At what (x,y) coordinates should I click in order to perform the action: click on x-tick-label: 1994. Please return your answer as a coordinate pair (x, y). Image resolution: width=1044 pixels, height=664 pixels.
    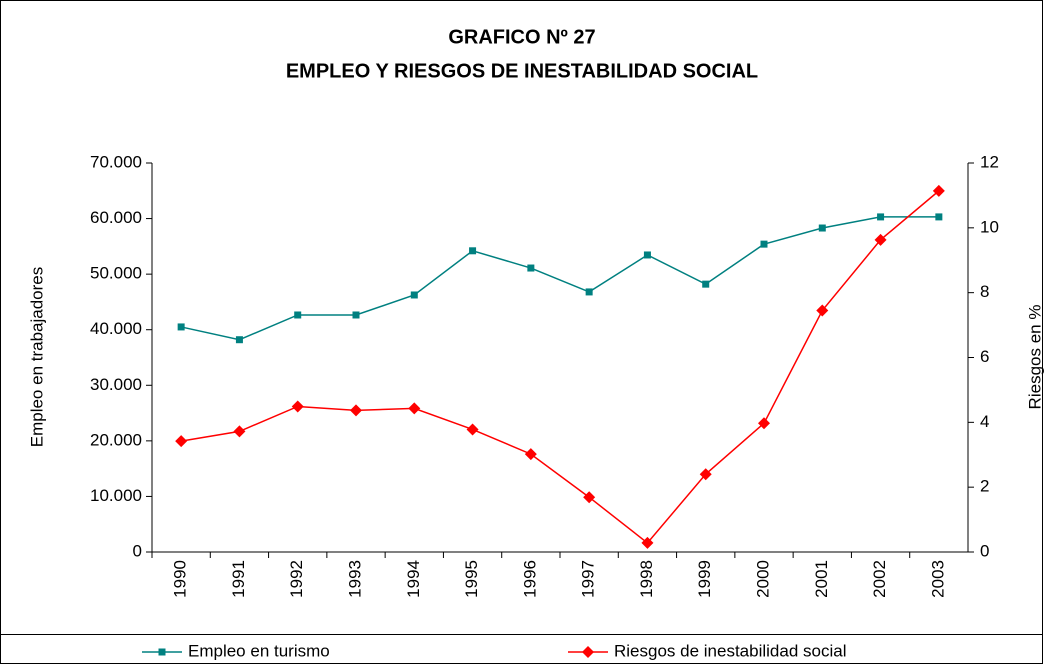
    Looking at the image, I should click on (413, 579).